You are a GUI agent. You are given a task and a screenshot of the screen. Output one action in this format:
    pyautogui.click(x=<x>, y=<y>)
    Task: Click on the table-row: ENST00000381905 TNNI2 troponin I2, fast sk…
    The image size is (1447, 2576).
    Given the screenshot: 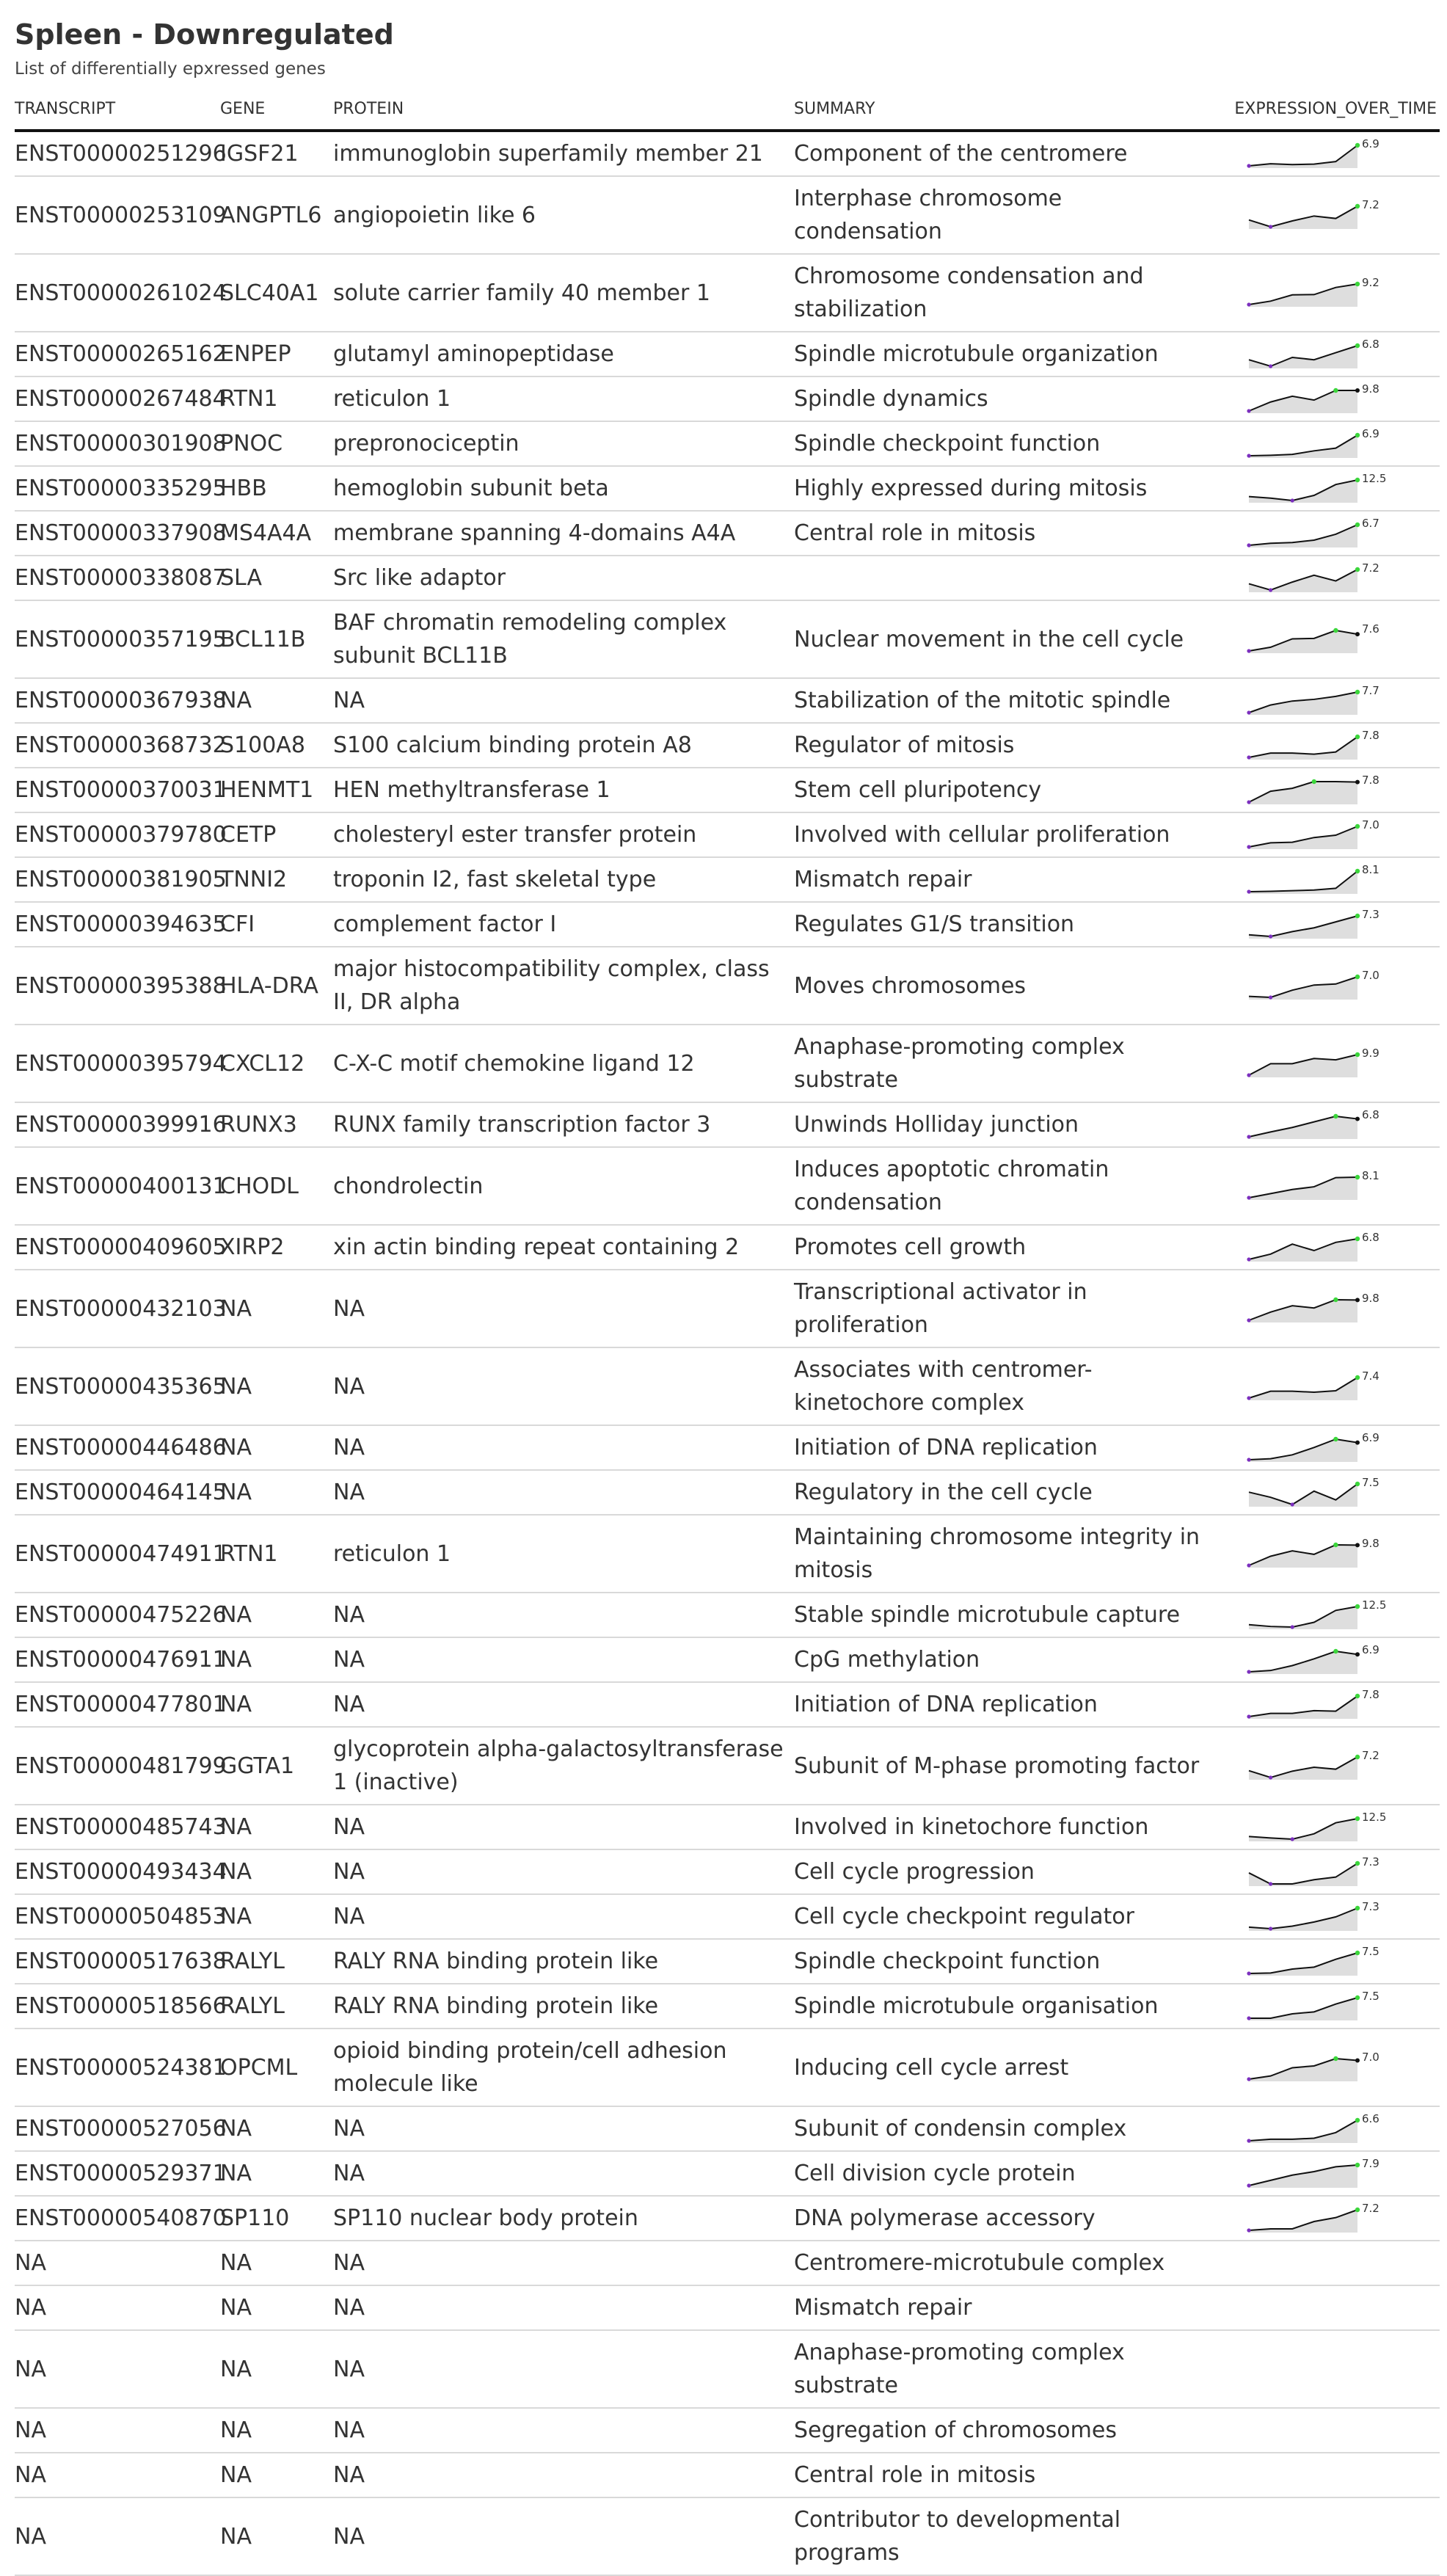 What is the action you would take?
    pyautogui.click(x=727, y=880)
    